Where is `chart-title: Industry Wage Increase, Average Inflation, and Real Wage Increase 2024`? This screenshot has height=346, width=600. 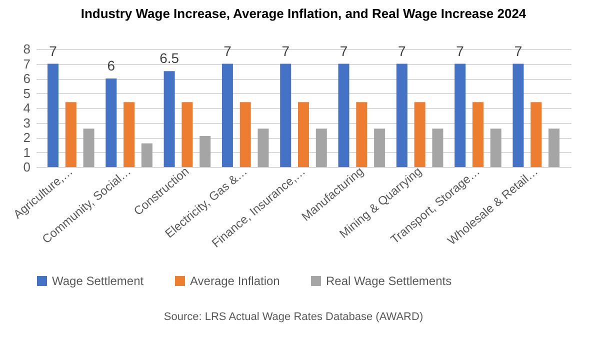 chart-title: Industry Wage Increase, Average Inflation, and Real Wage Increase 2024 is located at coordinates (303, 13).